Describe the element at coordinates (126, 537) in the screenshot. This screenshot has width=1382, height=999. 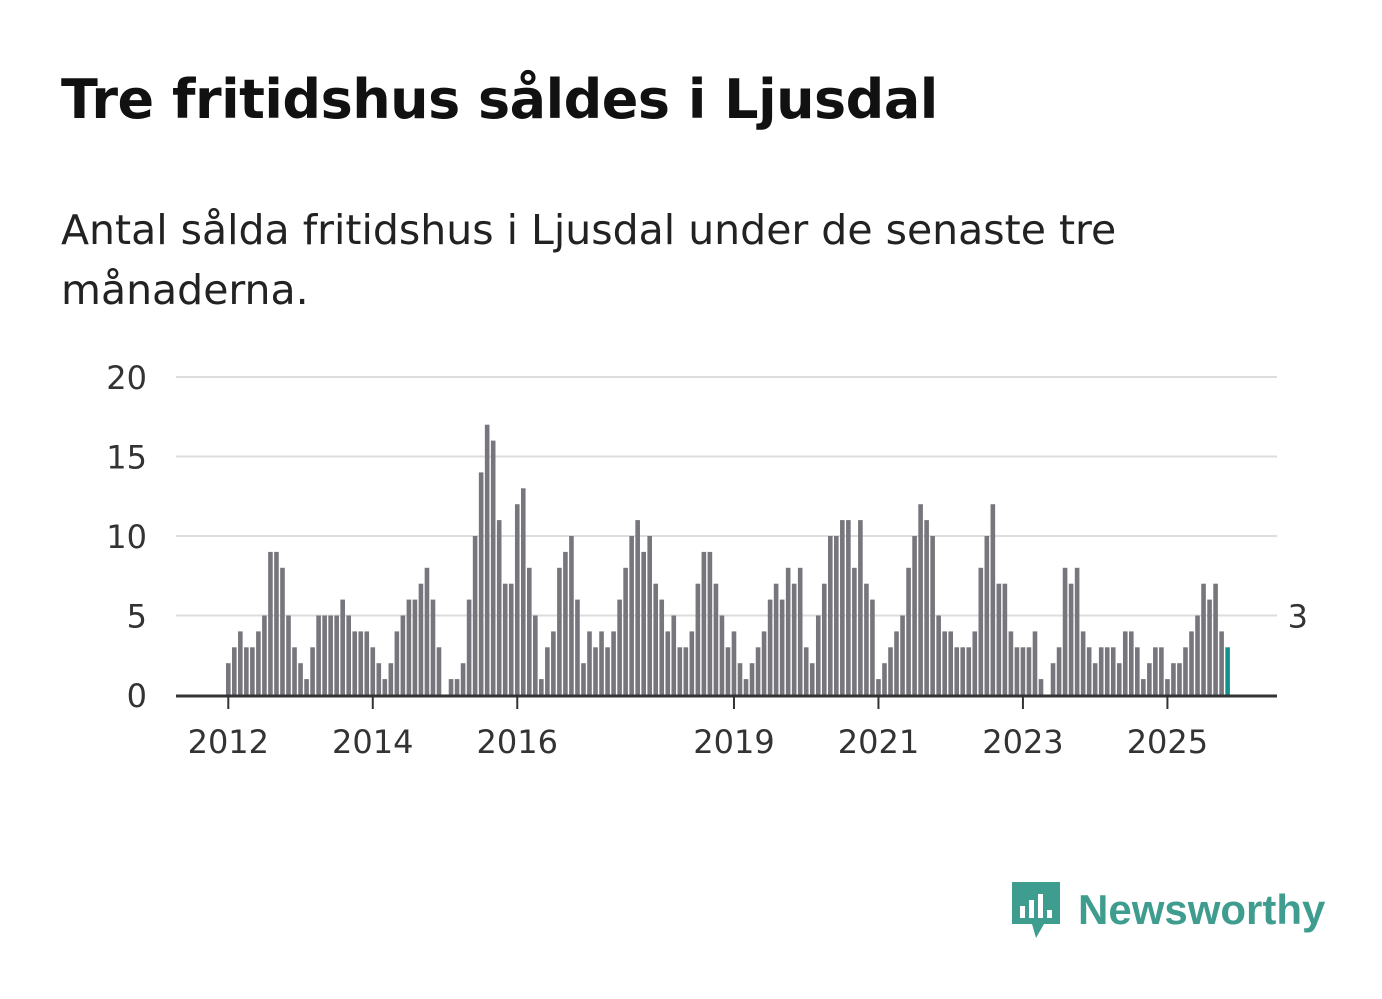
I see `y-axis-ticks: 0 5 10 15 20` at that location.